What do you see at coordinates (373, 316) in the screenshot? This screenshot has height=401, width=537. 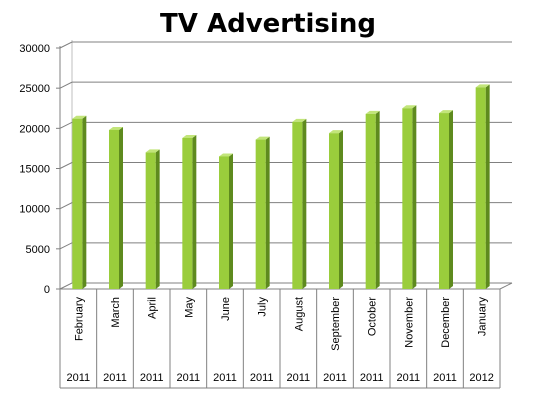 I see `x-tick-label: October` at bounding box center [373, 316].